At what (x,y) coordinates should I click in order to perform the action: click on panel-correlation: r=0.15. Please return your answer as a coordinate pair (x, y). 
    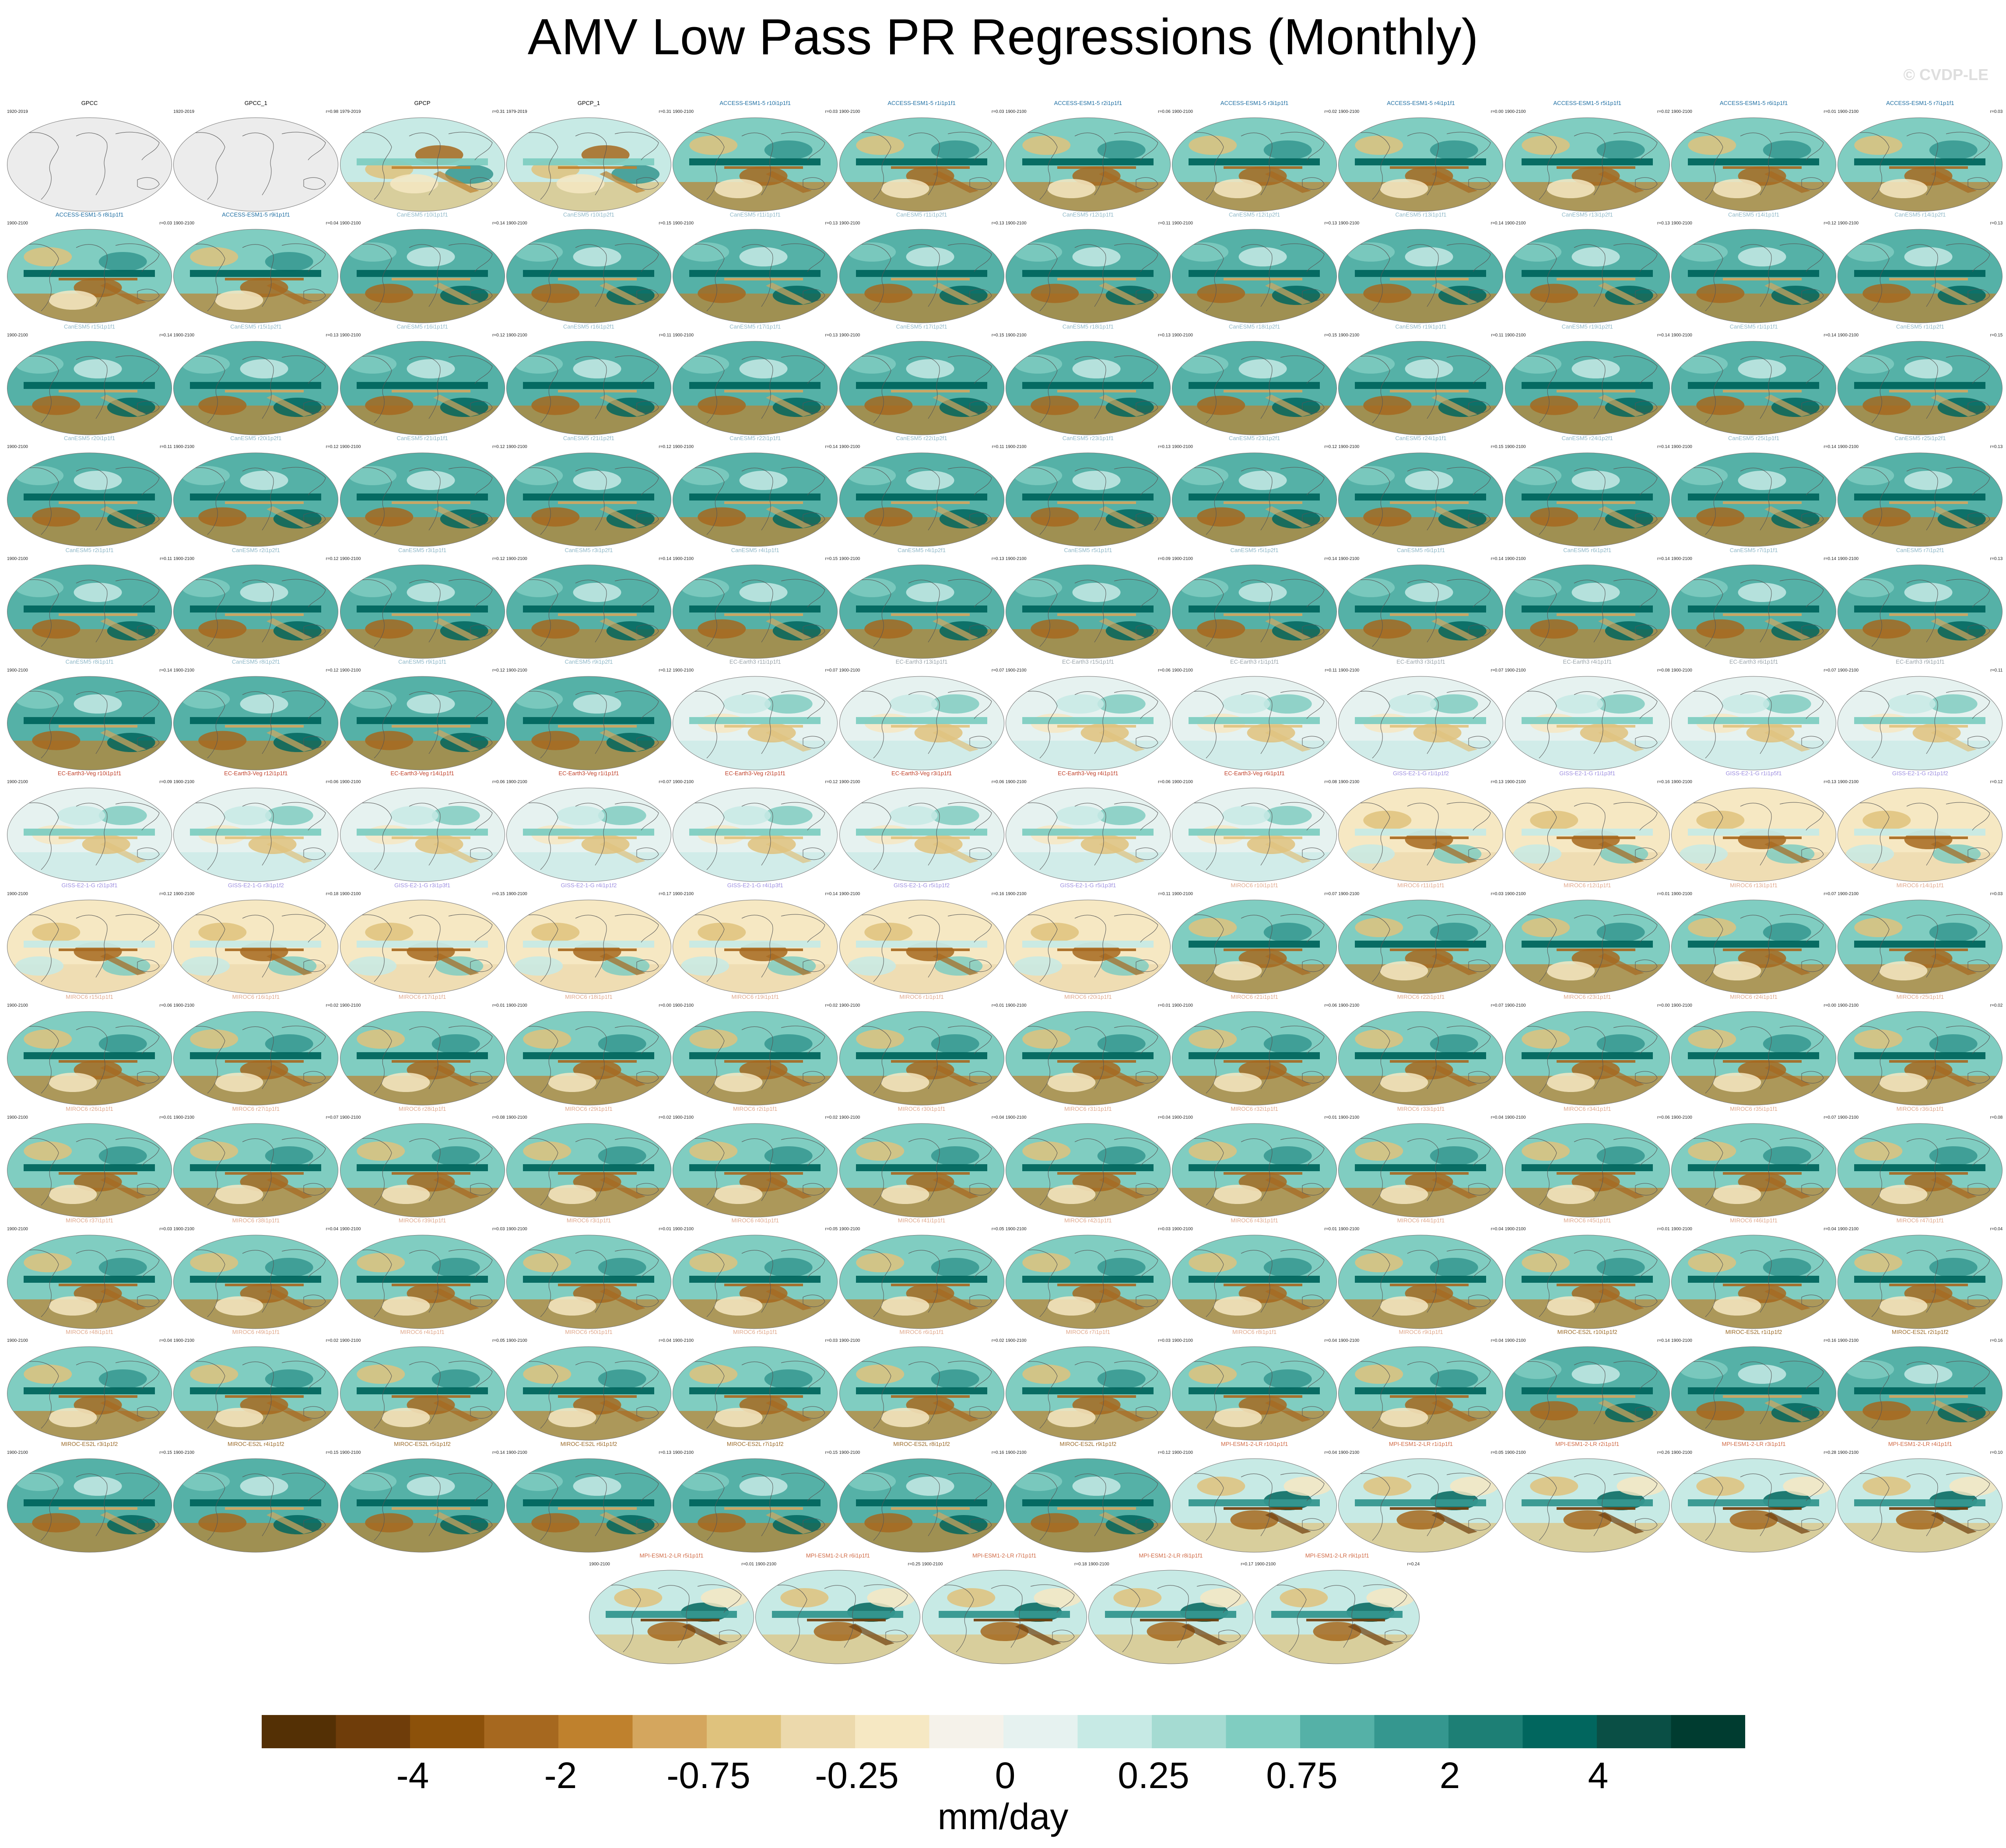
    Looking at the image, I should click on (332, 1452).